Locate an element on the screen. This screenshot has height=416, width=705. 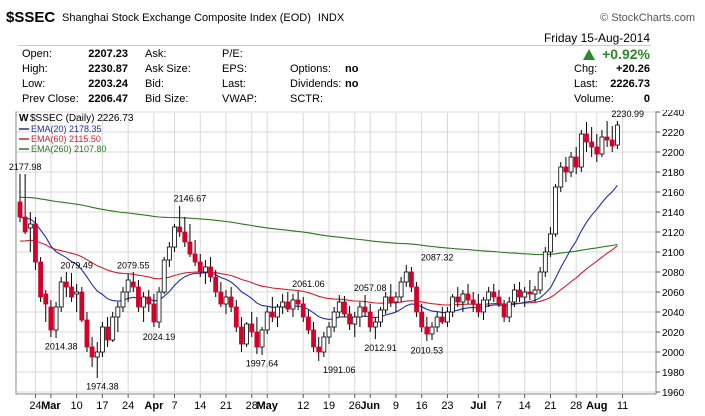
quote-label: High: is located at coordinates (35, 69).